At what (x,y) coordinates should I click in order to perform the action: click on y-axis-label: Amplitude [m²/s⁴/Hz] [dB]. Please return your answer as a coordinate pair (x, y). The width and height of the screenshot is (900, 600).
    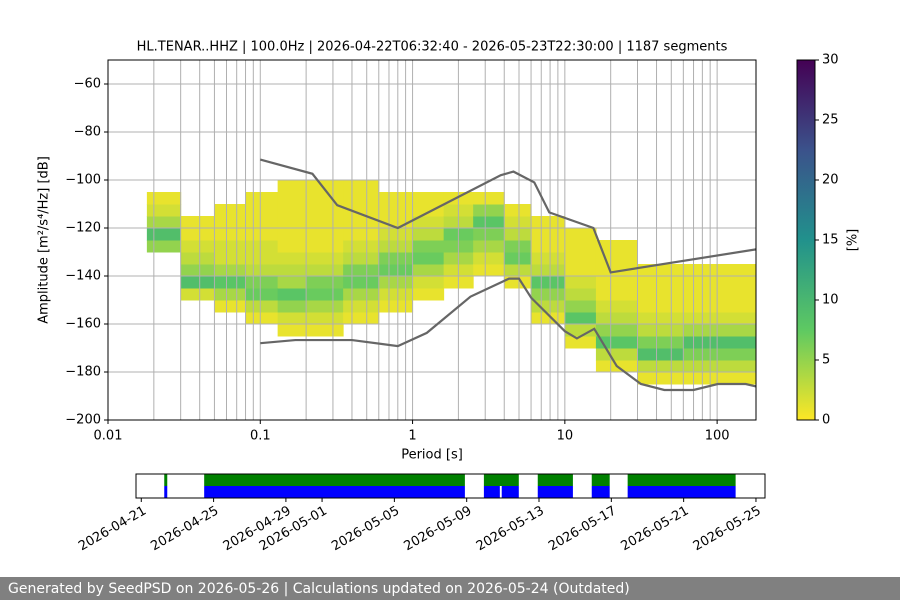
    Looking at the image, I should click on (44, 240).